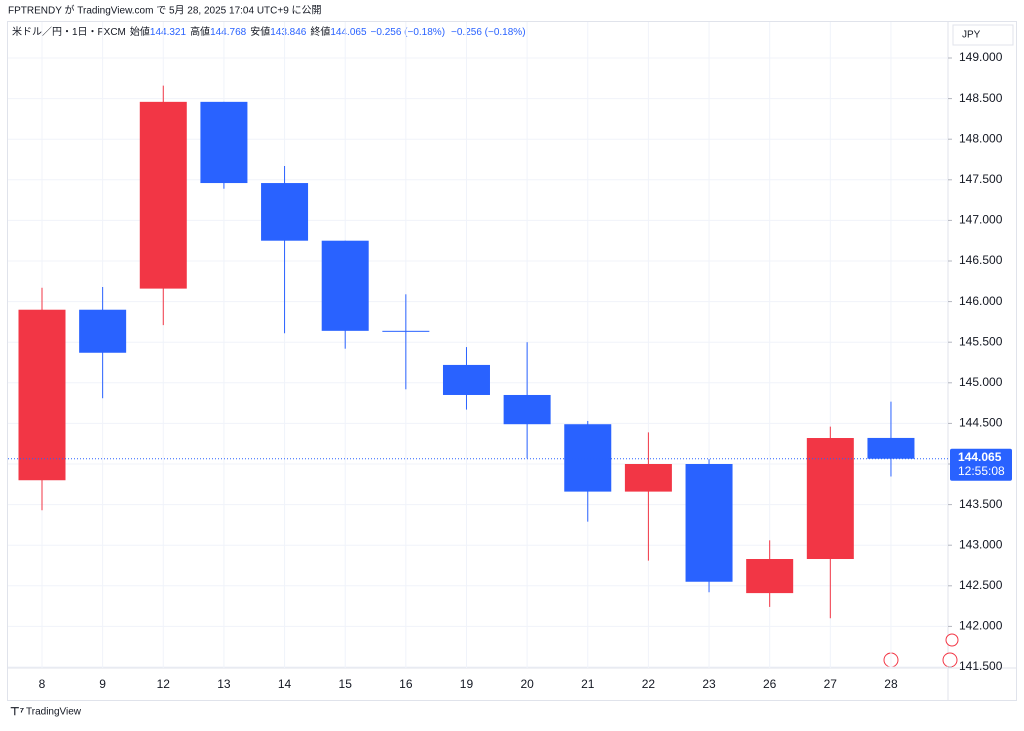 This screenshot has height=731, width=1024. What do you see at coordinates (285, 684) in the screenshot?
I see `x-tick-label: 14` at bounding box center [285, 684].